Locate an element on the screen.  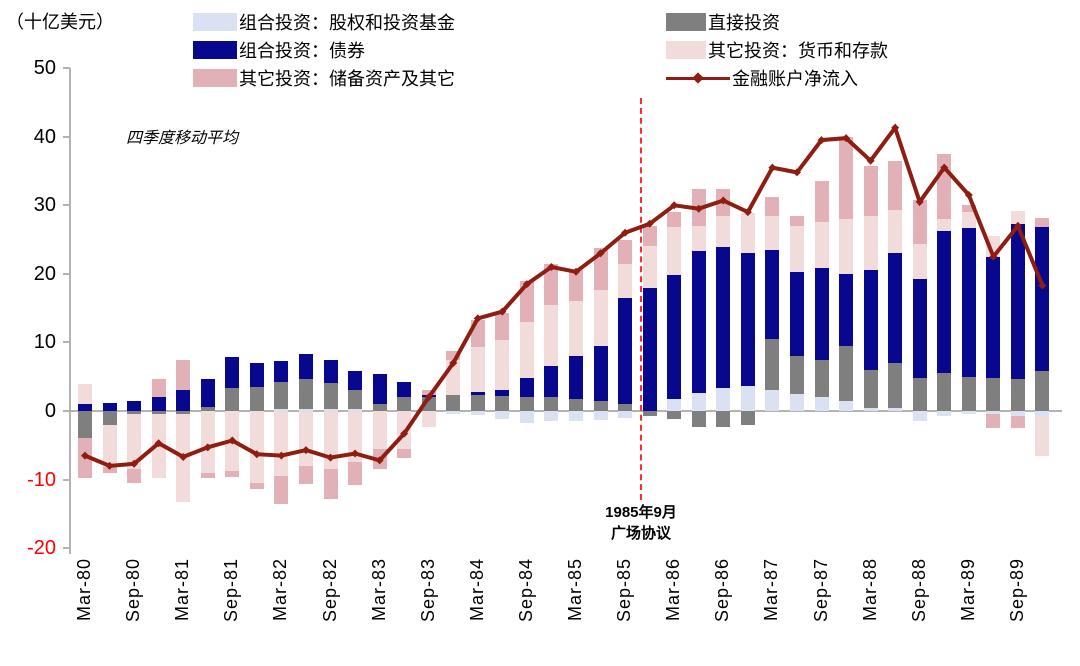
x-axis-tick-label: Mar-87 is located at coordinates (771, 590).